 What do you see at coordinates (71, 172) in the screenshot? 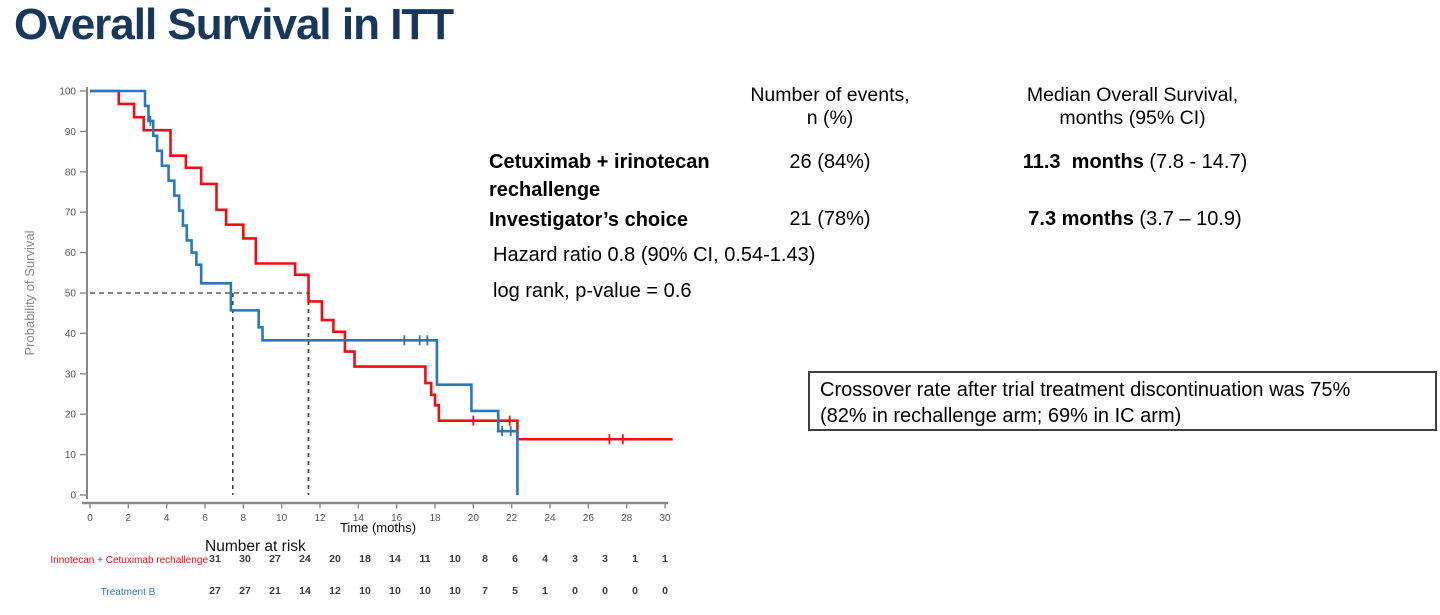
I see `y-tick-label: 80` at bounding box center [71, 172].